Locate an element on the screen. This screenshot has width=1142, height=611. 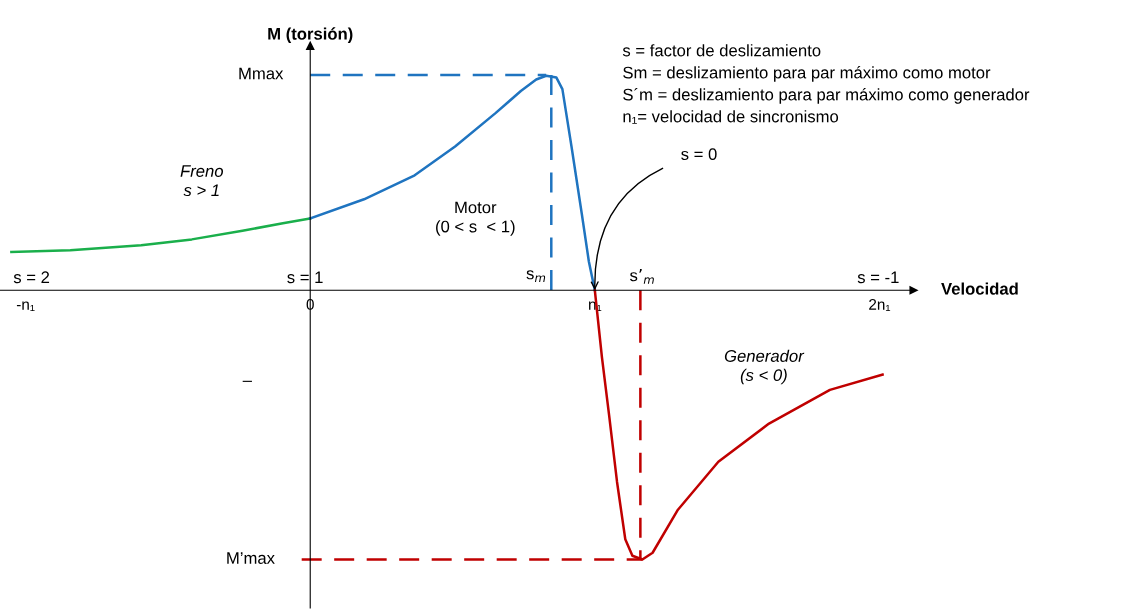
annotation: Generador (s < 0) is located at coordinates (764, 367).